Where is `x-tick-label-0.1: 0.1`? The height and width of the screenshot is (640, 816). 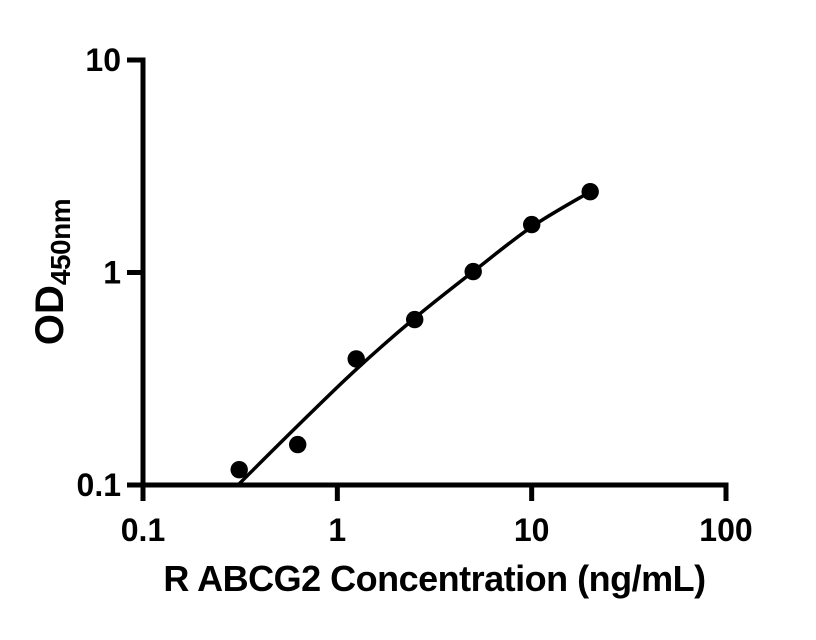 x-tick-label-0.1: 0.1 is located at coordinates (143, 530).